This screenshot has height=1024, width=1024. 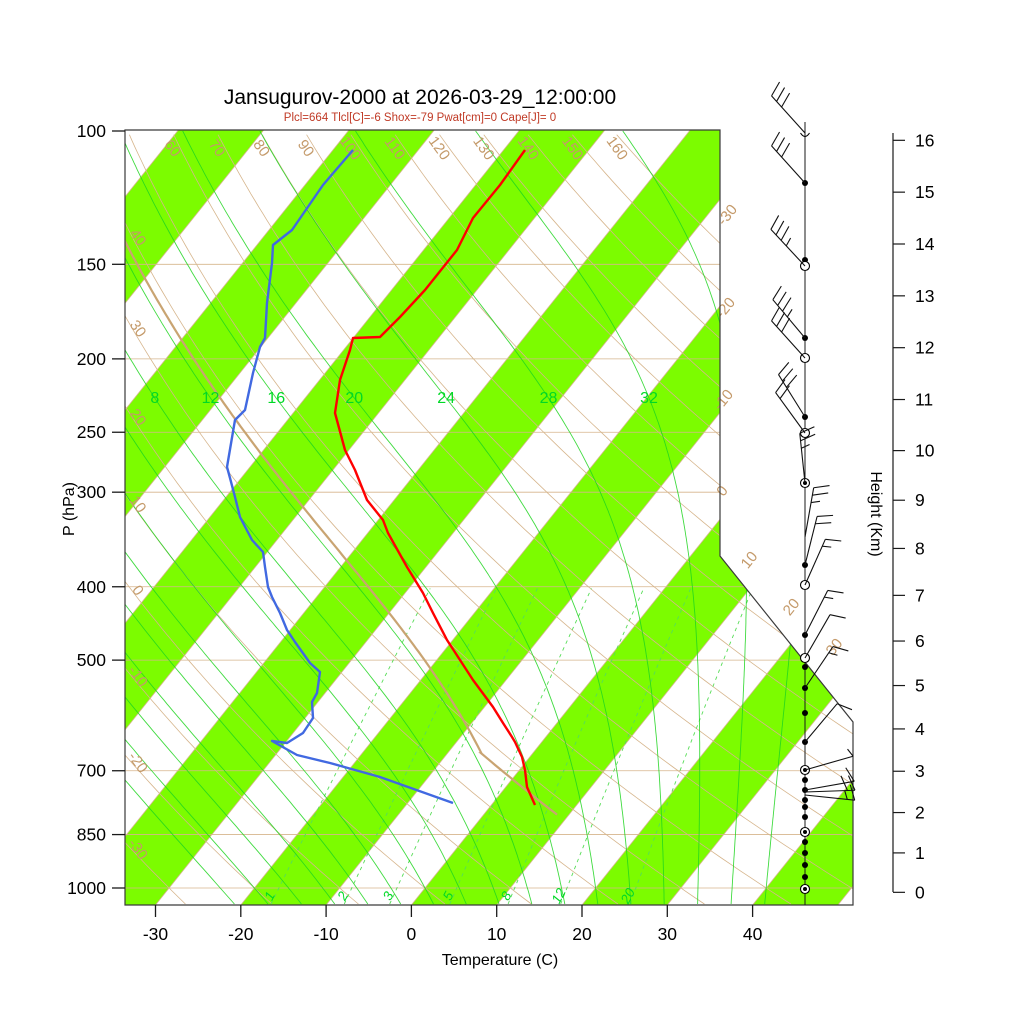 What do you see at coordinates (261, 148) in the screenshot?
I see `svg-text: 80` at bounding box center [261, 148].